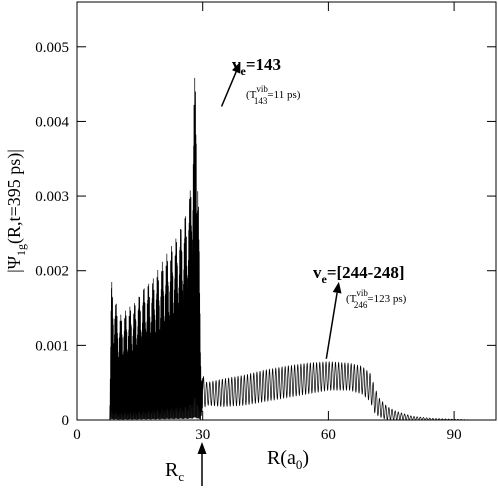 The height and width of the screenshot is (490, 498). What do you see at coordinates (52, 48) in the screenshot?
I see `y-tick-label: 0.005` at bounding box center [52, 48].